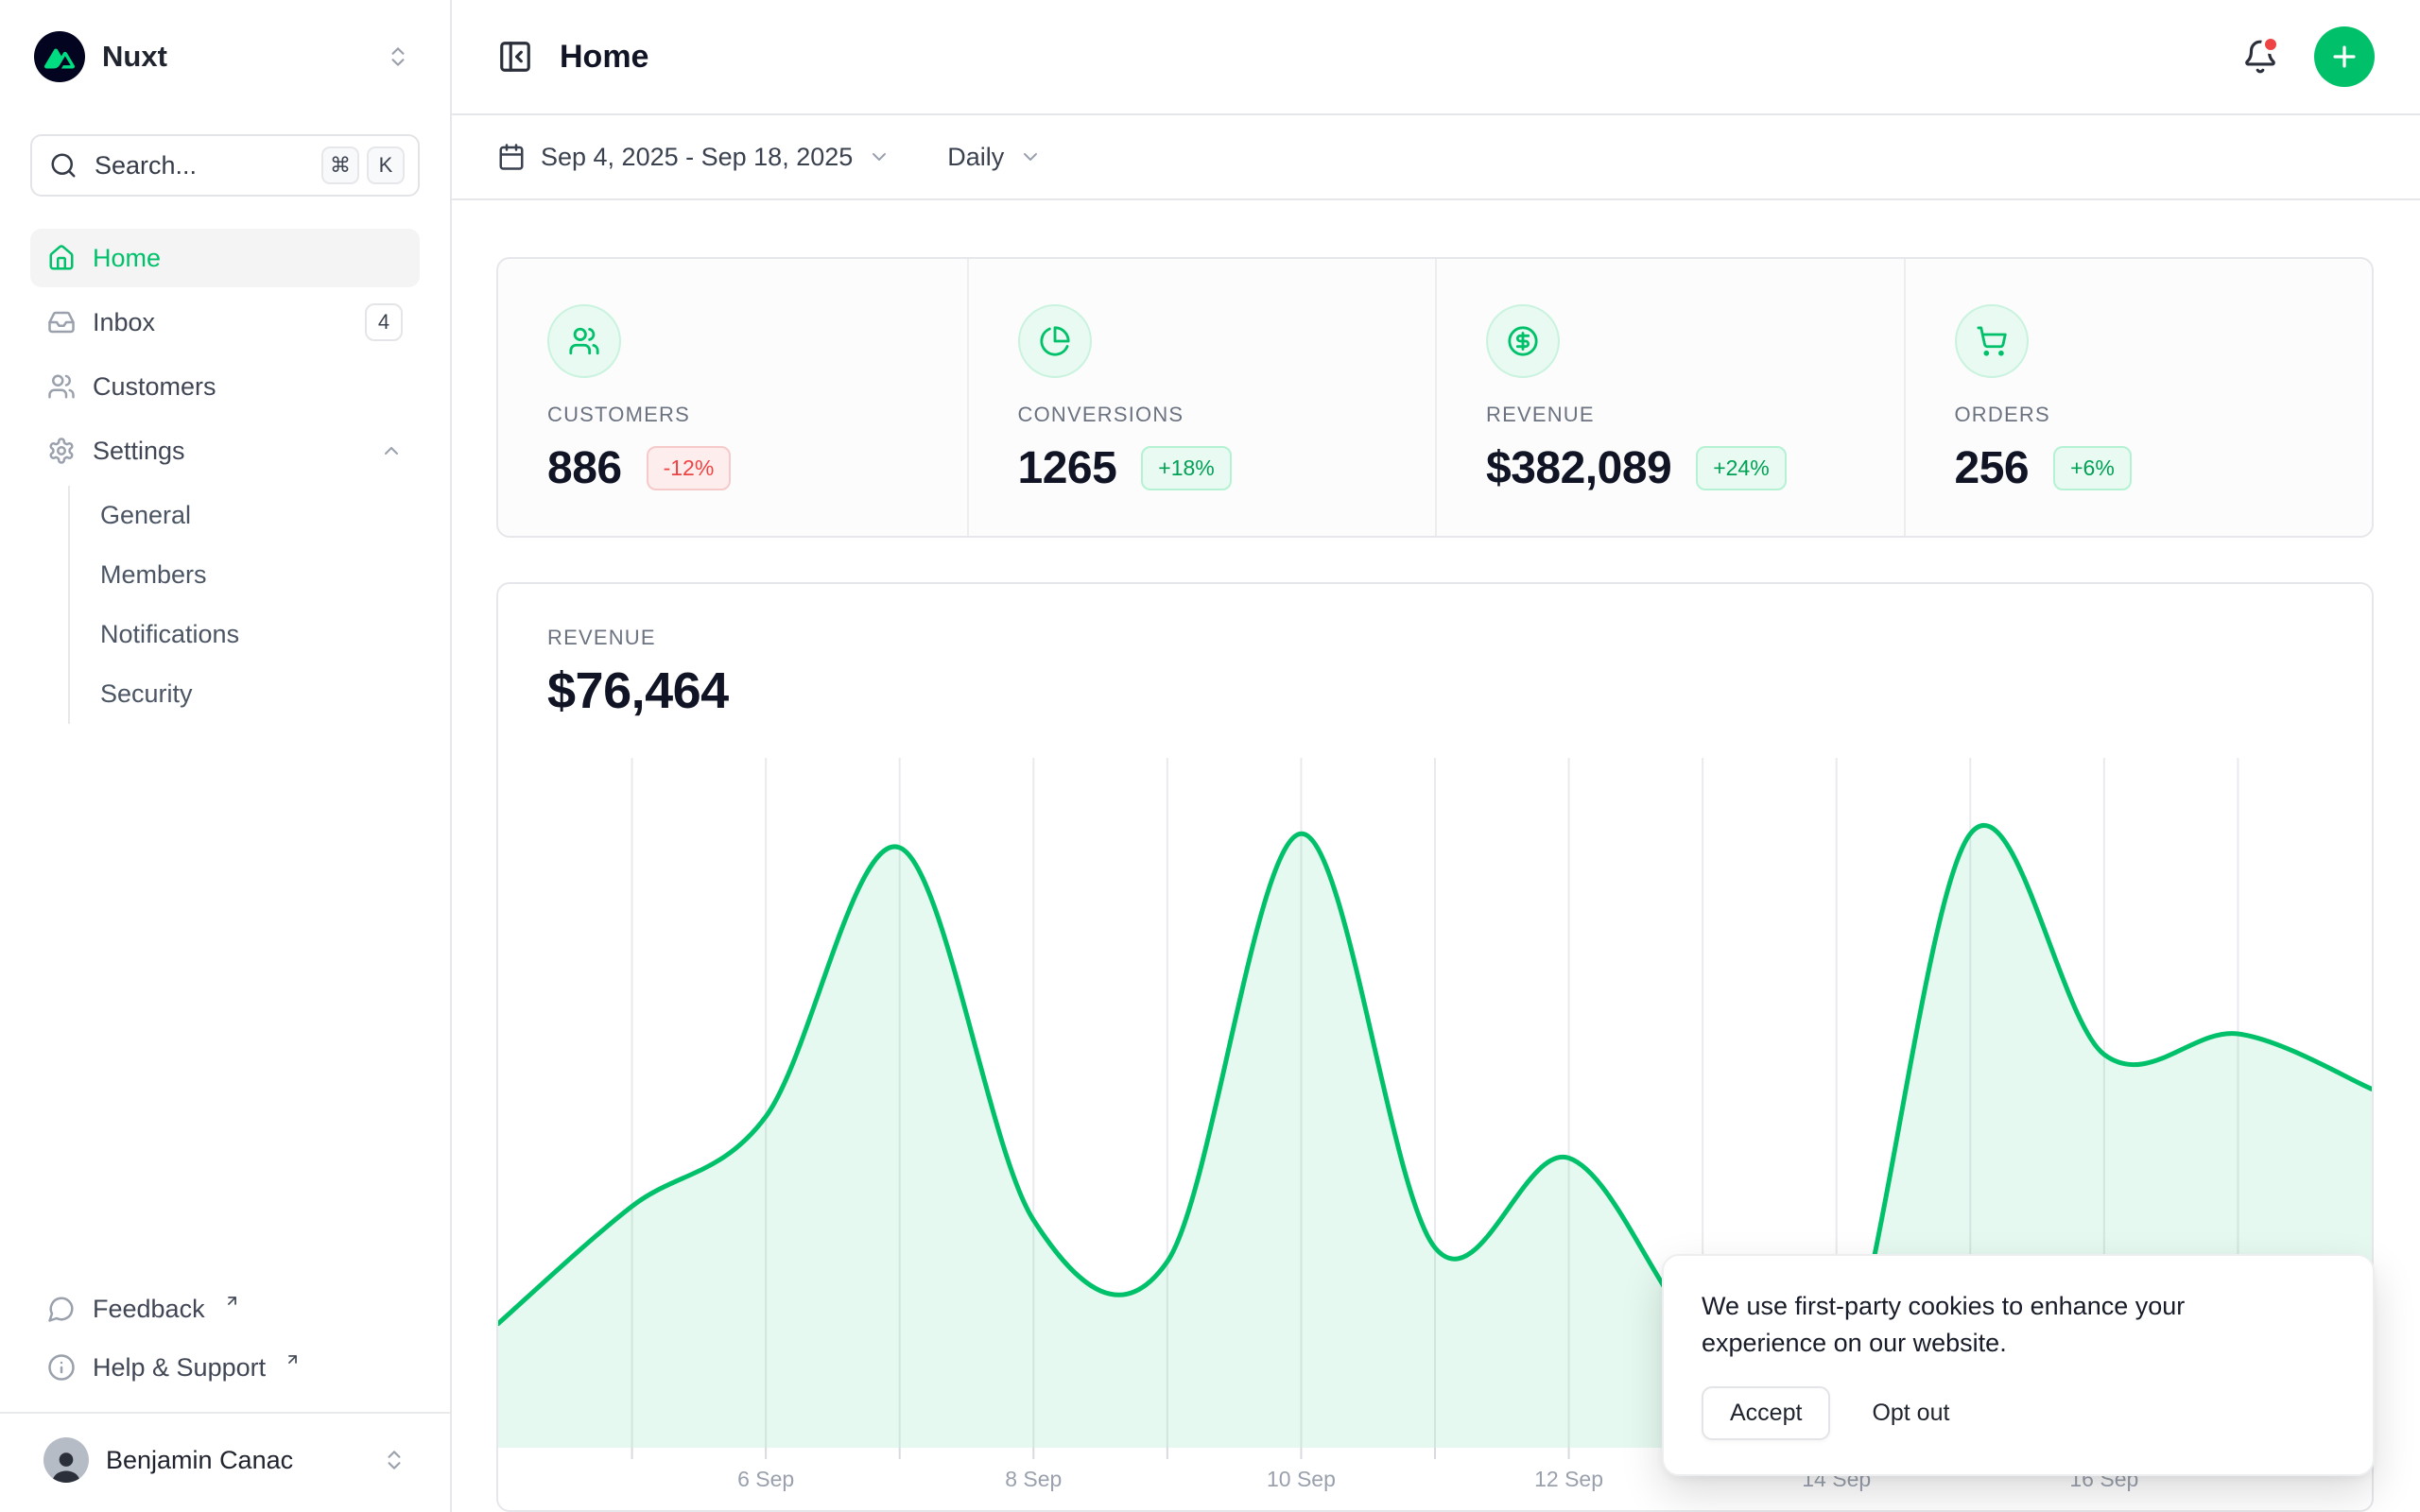  What do you see at coordinates (180, 1367) in the screenshot?
I see `sidebar-item-label: Help & Support` at bounding box center [180, 1367].